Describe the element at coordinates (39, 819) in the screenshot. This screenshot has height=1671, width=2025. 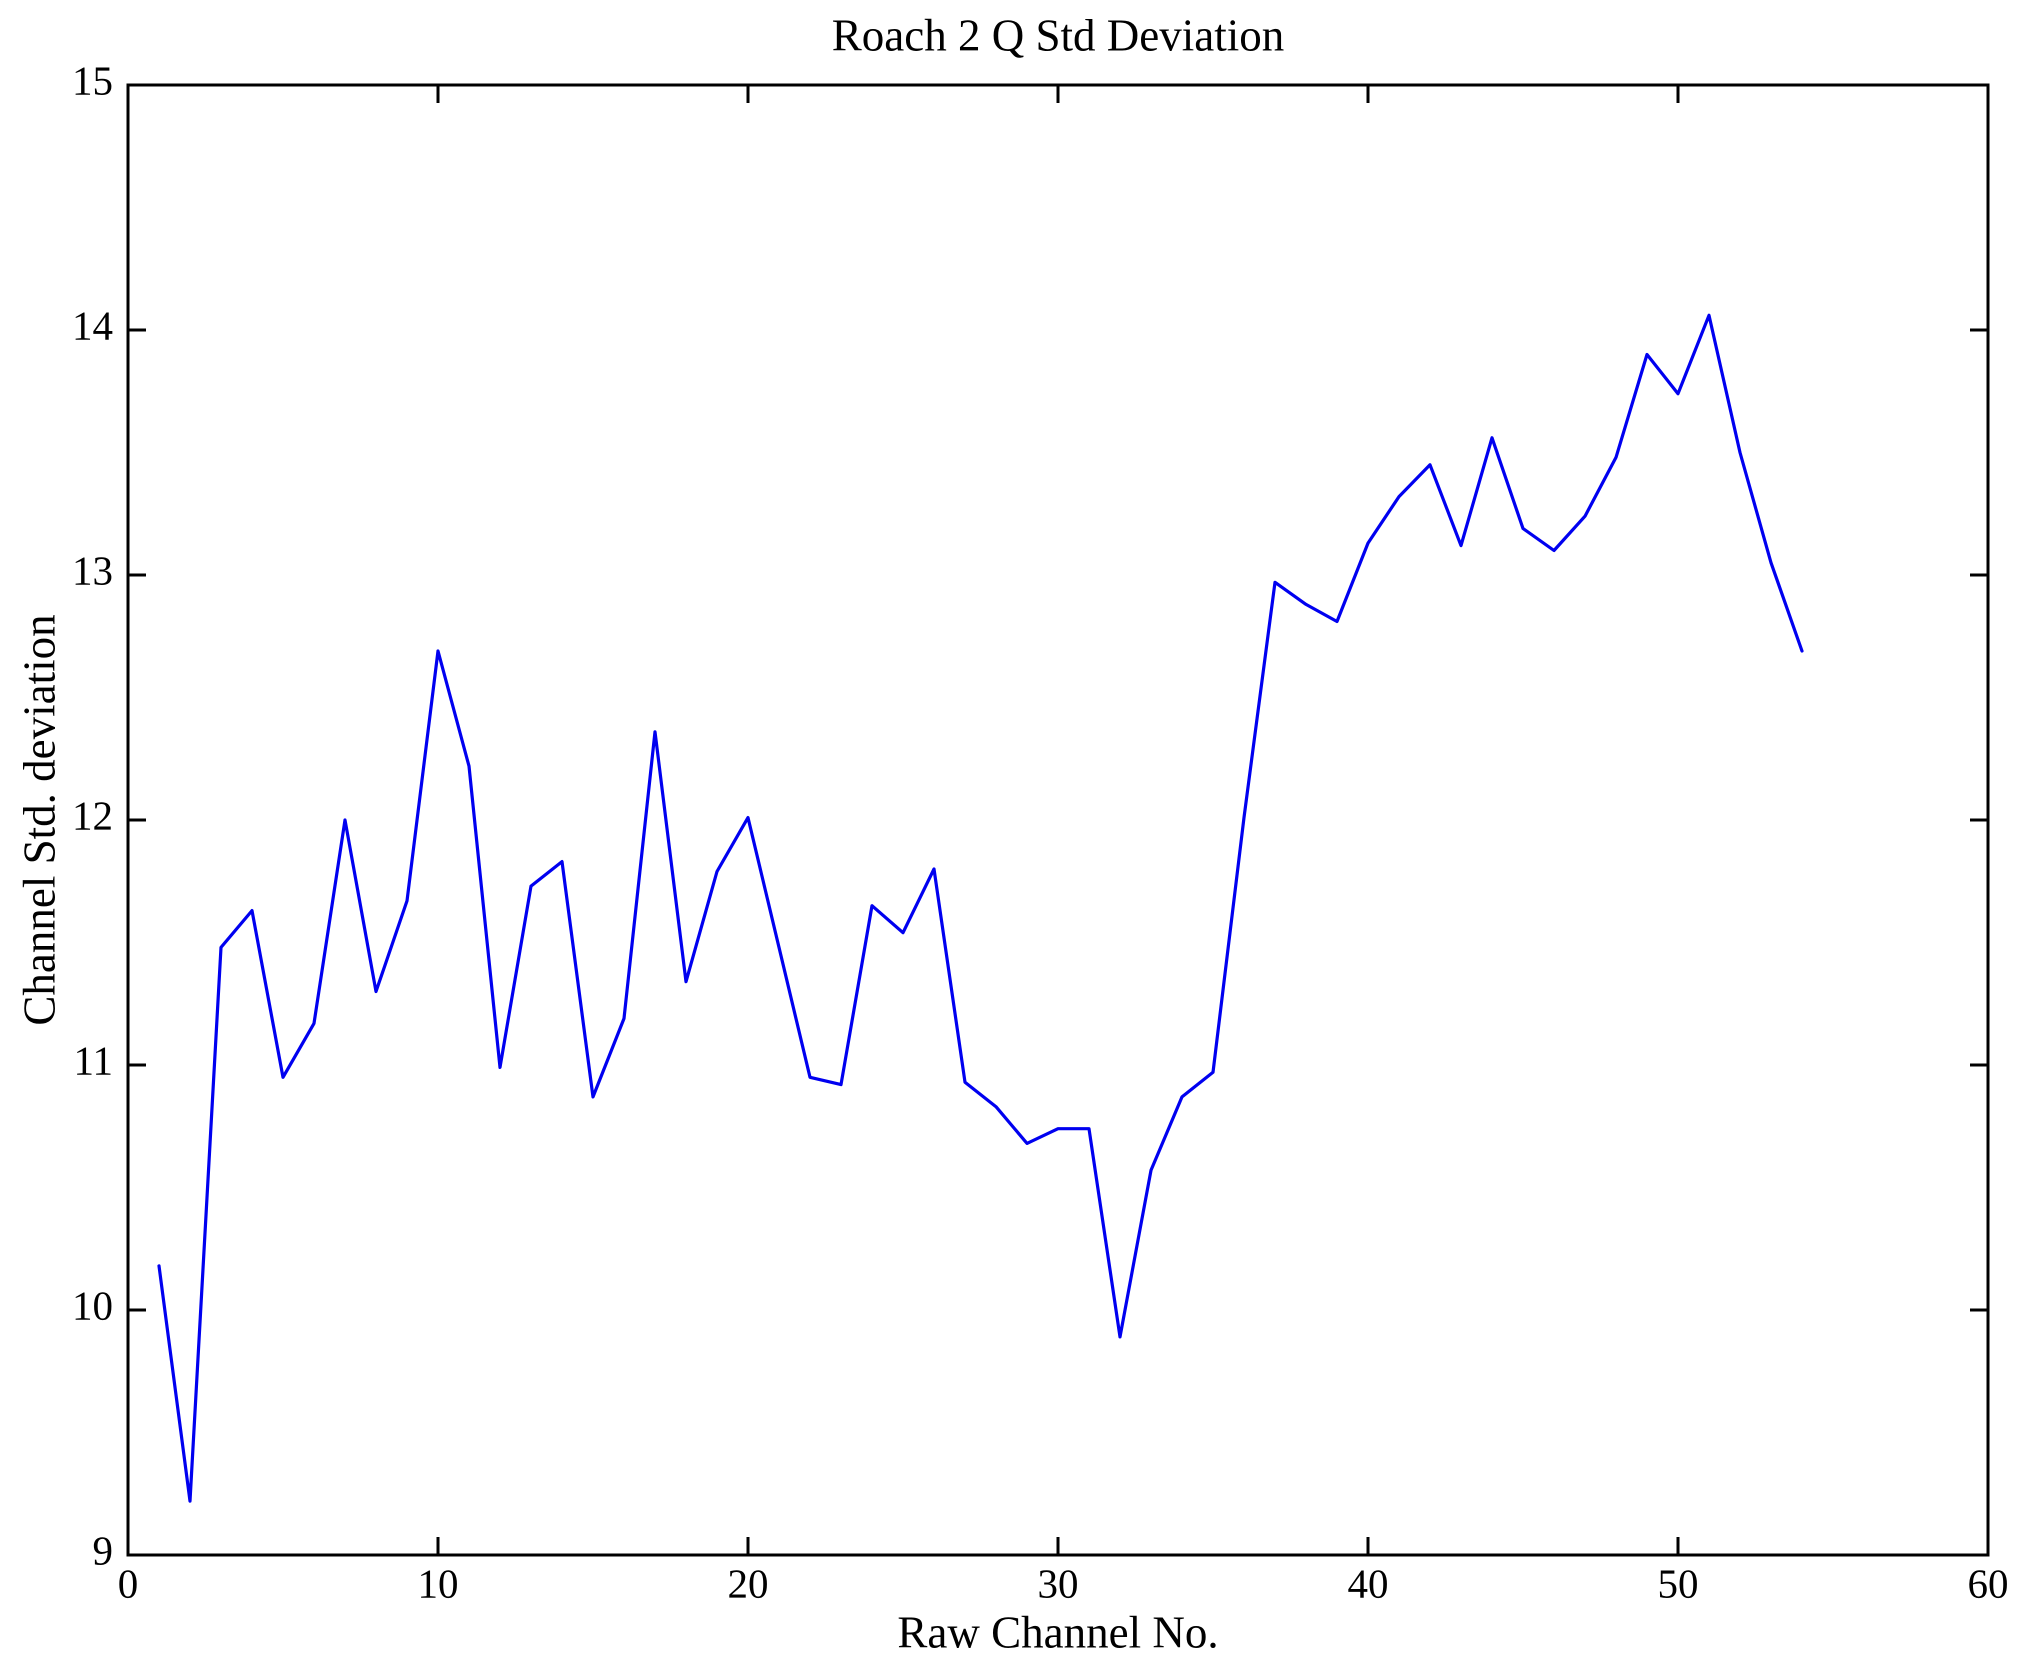
I see `y-axis-label: Channel Std. deviation` at that location.